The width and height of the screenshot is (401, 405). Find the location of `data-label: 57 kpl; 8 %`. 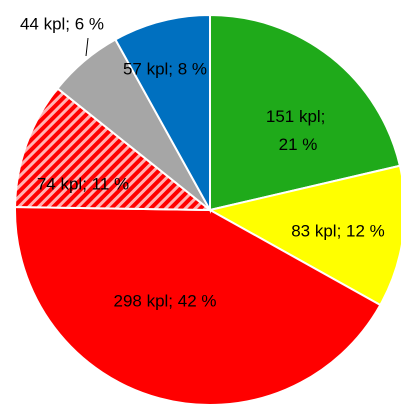

data-label: 57 kpl; 8 % is located at coordinates (165, 68).